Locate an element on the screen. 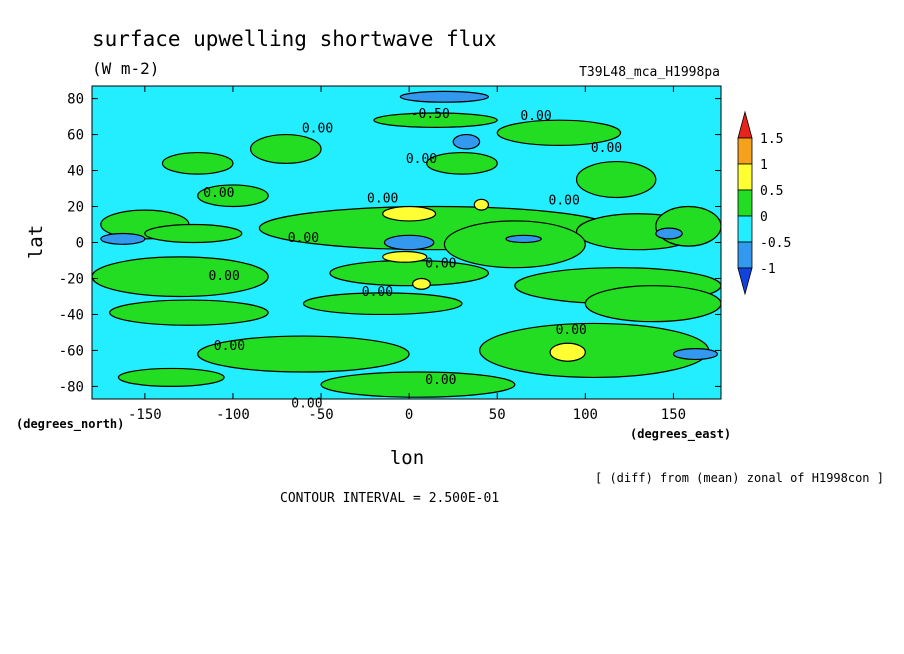 The height and width of the screenshot is (654, 904). colorbar-label: -1 is located at coordinates (768, 269).